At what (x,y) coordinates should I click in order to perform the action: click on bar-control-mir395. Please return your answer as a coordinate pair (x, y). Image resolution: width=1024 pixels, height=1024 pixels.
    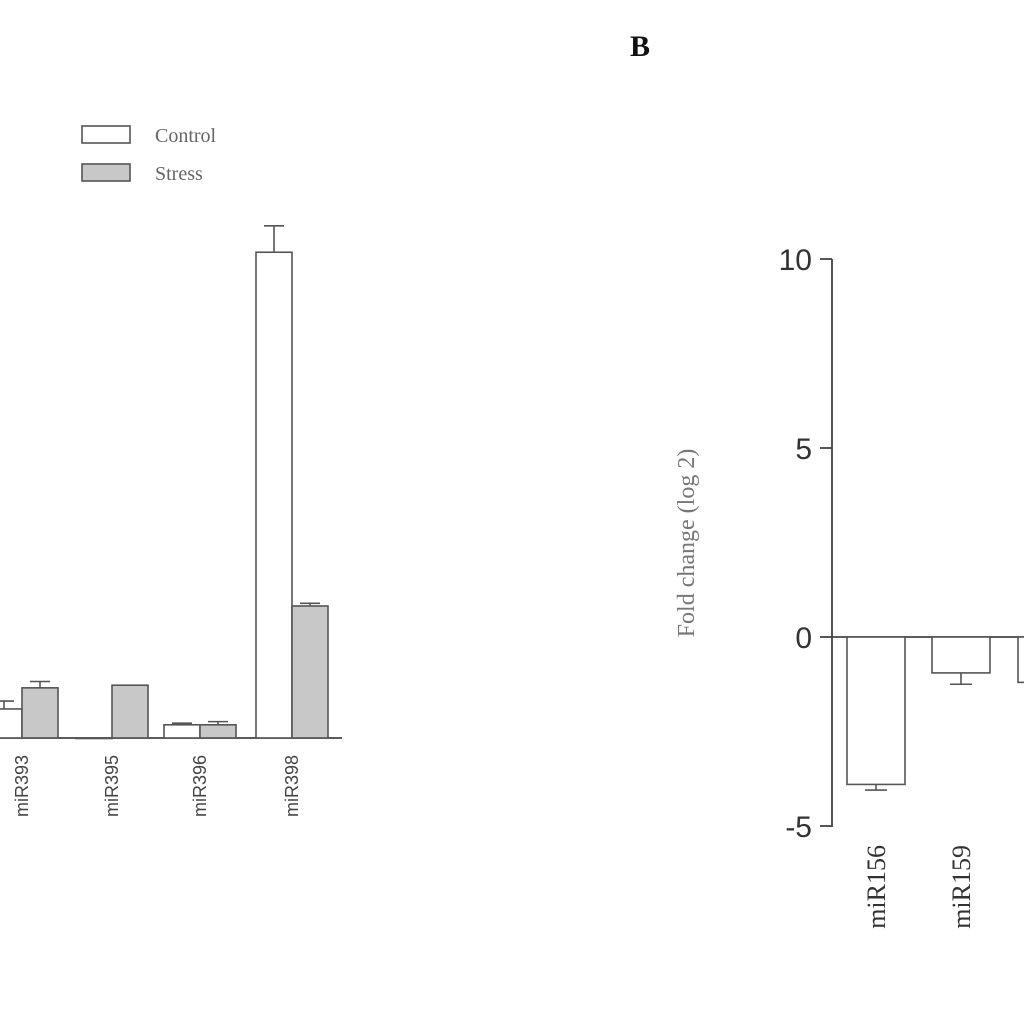
    Looking at the image, I should click on (94, 738).